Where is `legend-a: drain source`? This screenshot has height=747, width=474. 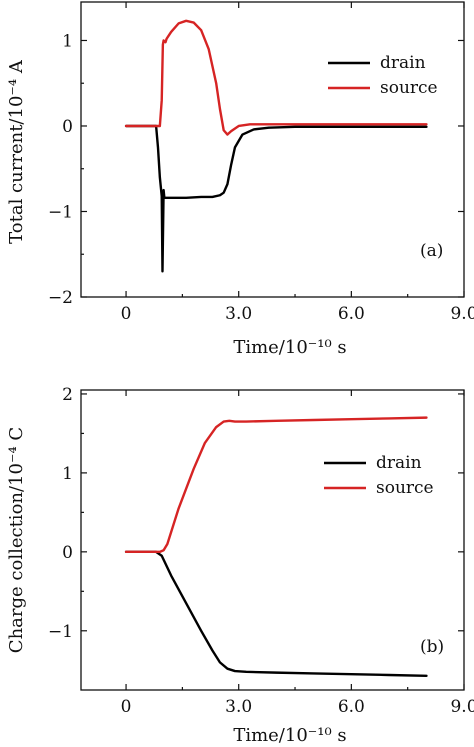 legend-a: drain source is located at coordinates (383, 75).